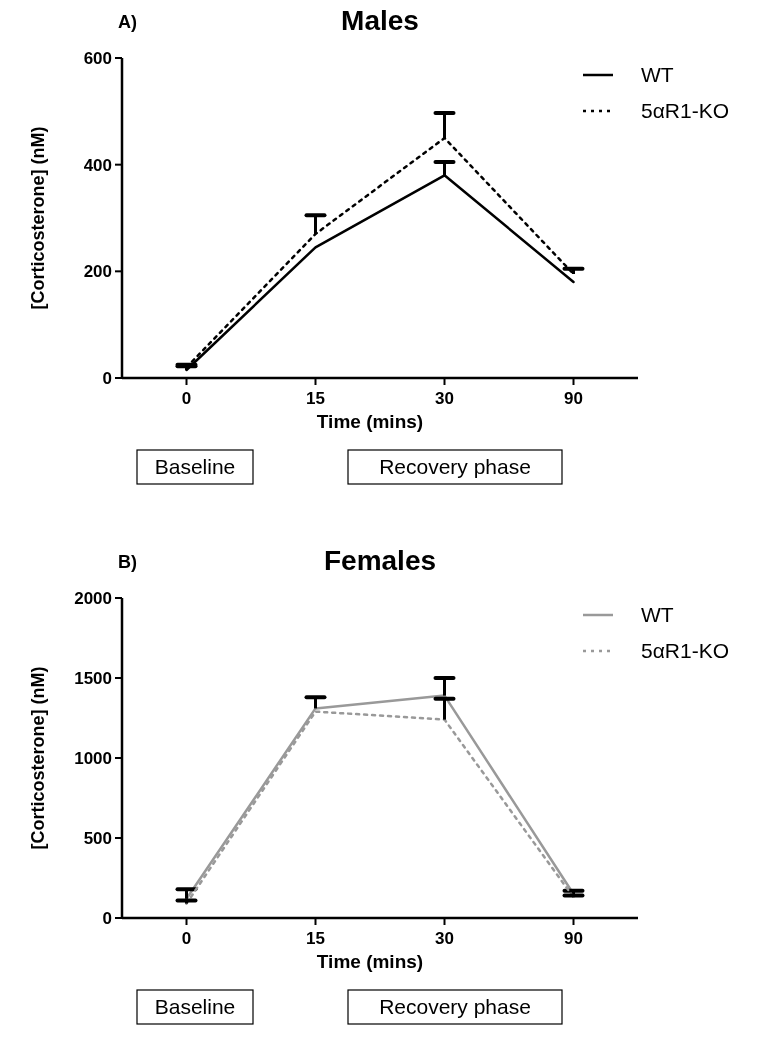  I want to click on y-tick-label: 1000, so click(93, 758).